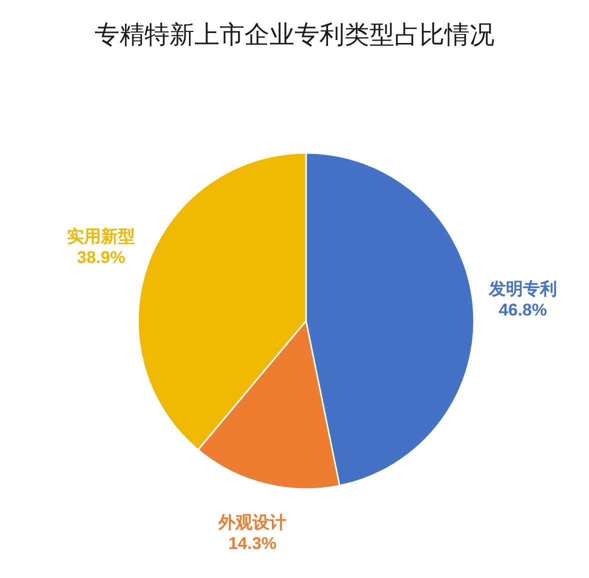 The image size is (589, 578). What do you see at coordinates (522, 288) in the screenshot?
I see `slice-label: 发明专利` at bounding box center [522, 288].